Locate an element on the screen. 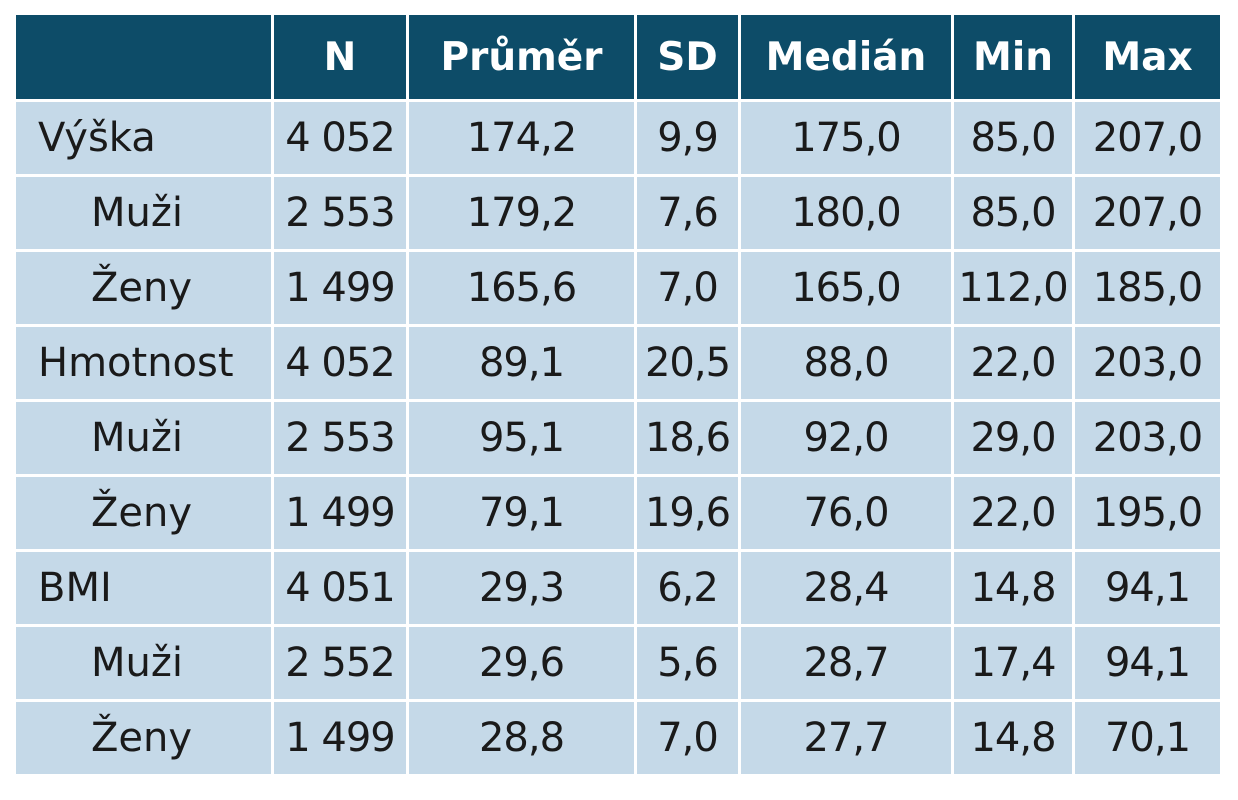 The width and height of the screenshot is (1238, 800). table-row: Ženy 1 499 165,6 7,0 165,0 112,0 185,0 is located at coordinates (618, 288).